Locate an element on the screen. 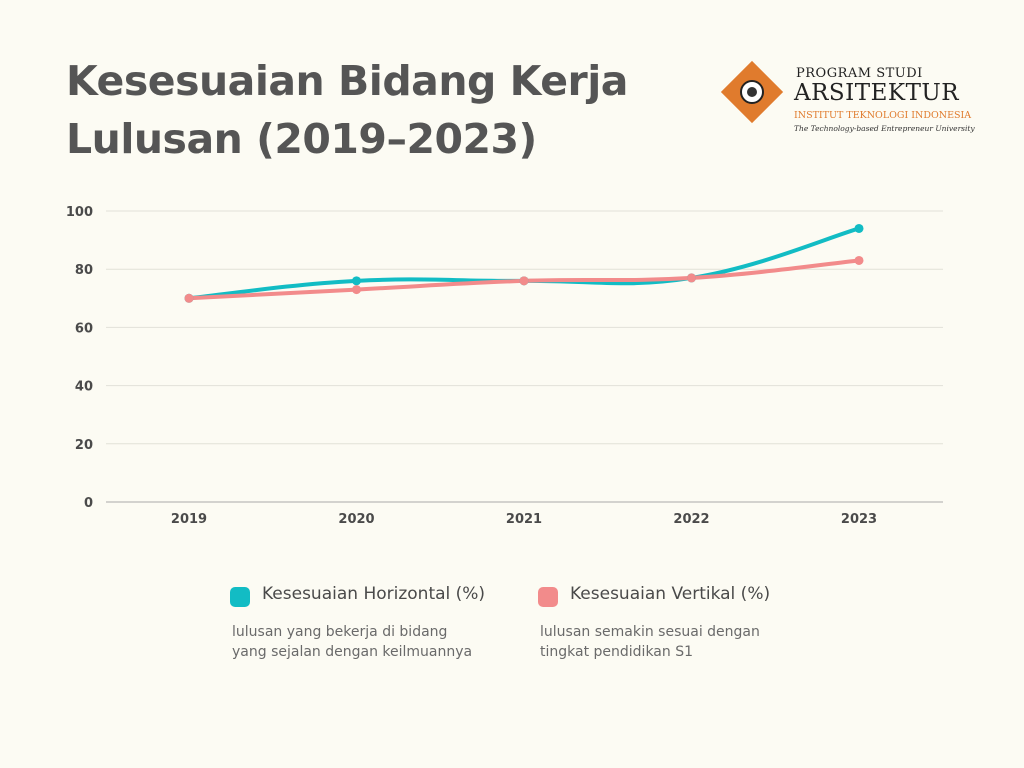  legend-label-vertical: Kesesuaian Vertikal (%) is located at coordinates (670, 594).